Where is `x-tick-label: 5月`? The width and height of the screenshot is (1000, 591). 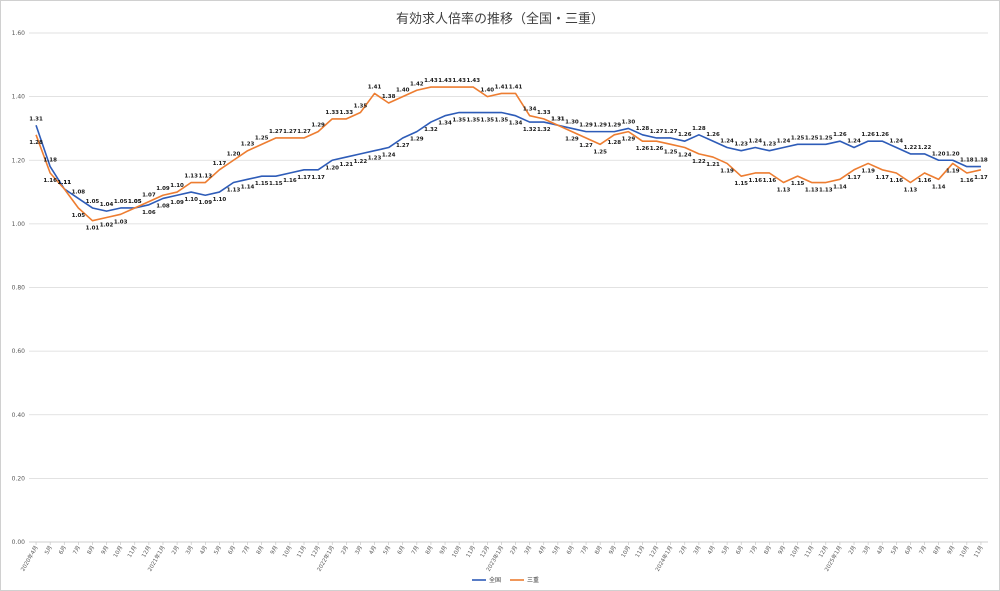
x-tick-label: 5月 is located at coordinates (725, 550).